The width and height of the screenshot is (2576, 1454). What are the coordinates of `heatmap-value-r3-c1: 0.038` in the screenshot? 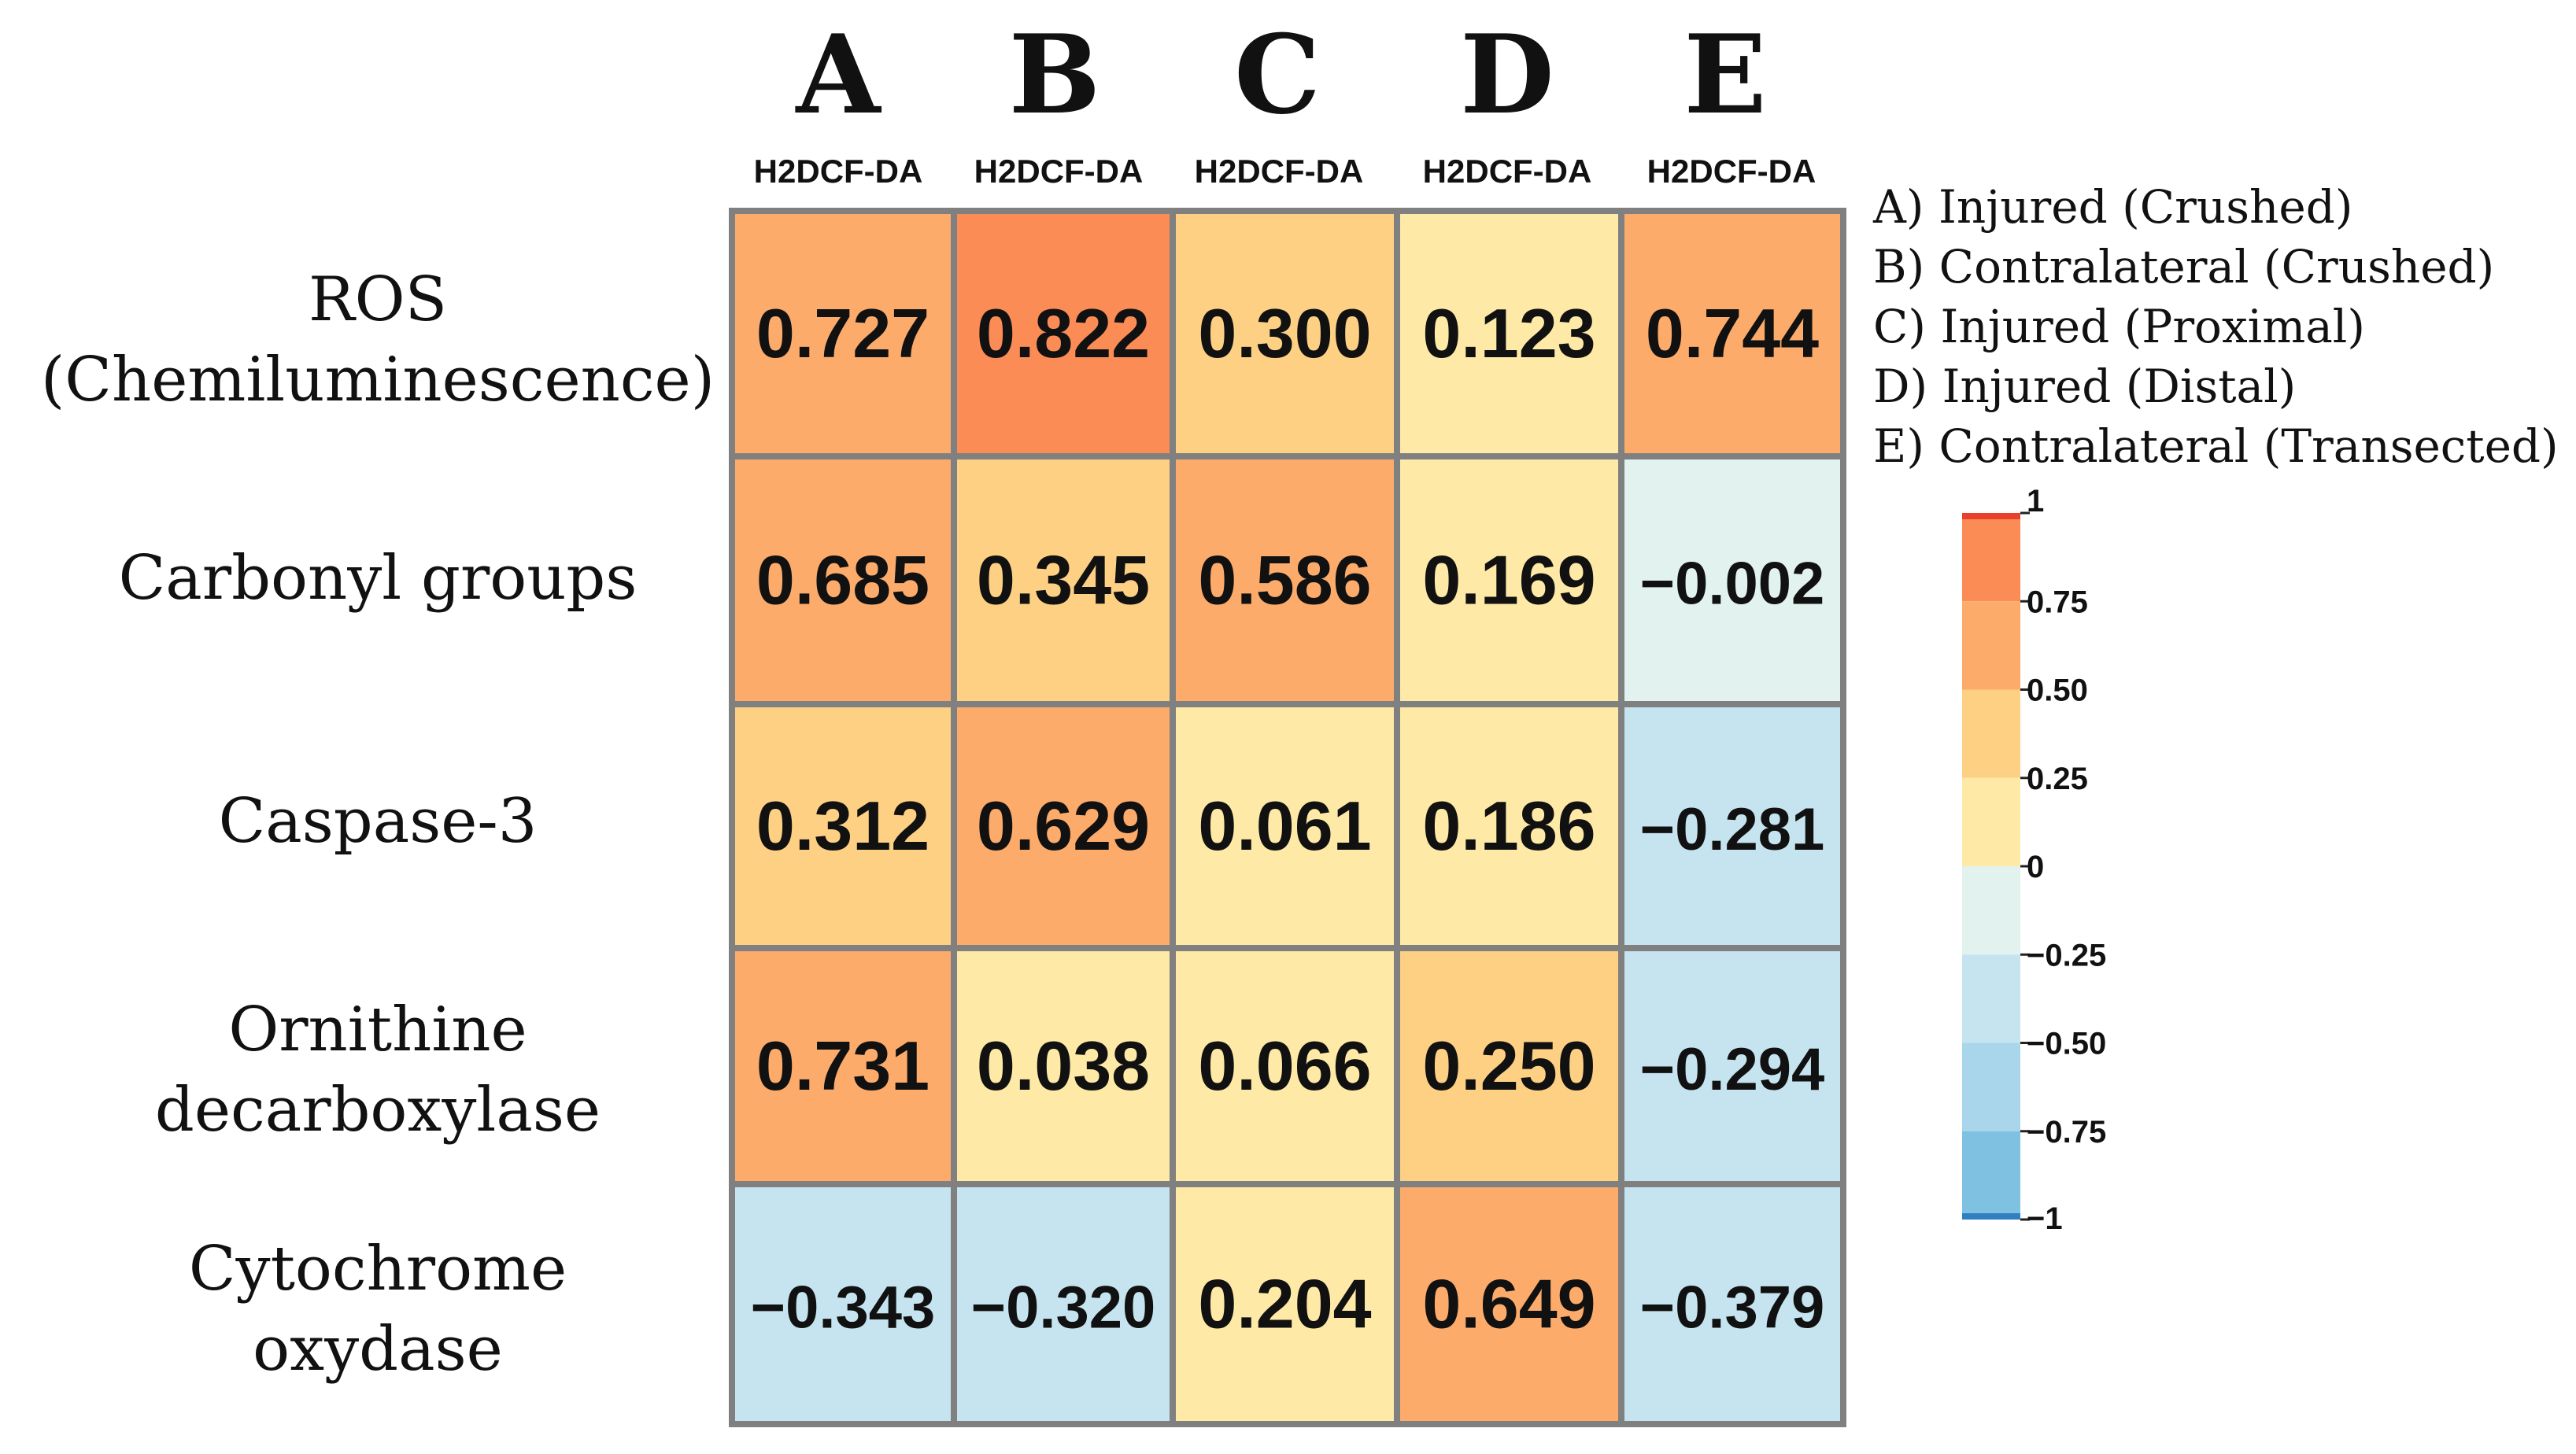 It's located at (1063, 1066).